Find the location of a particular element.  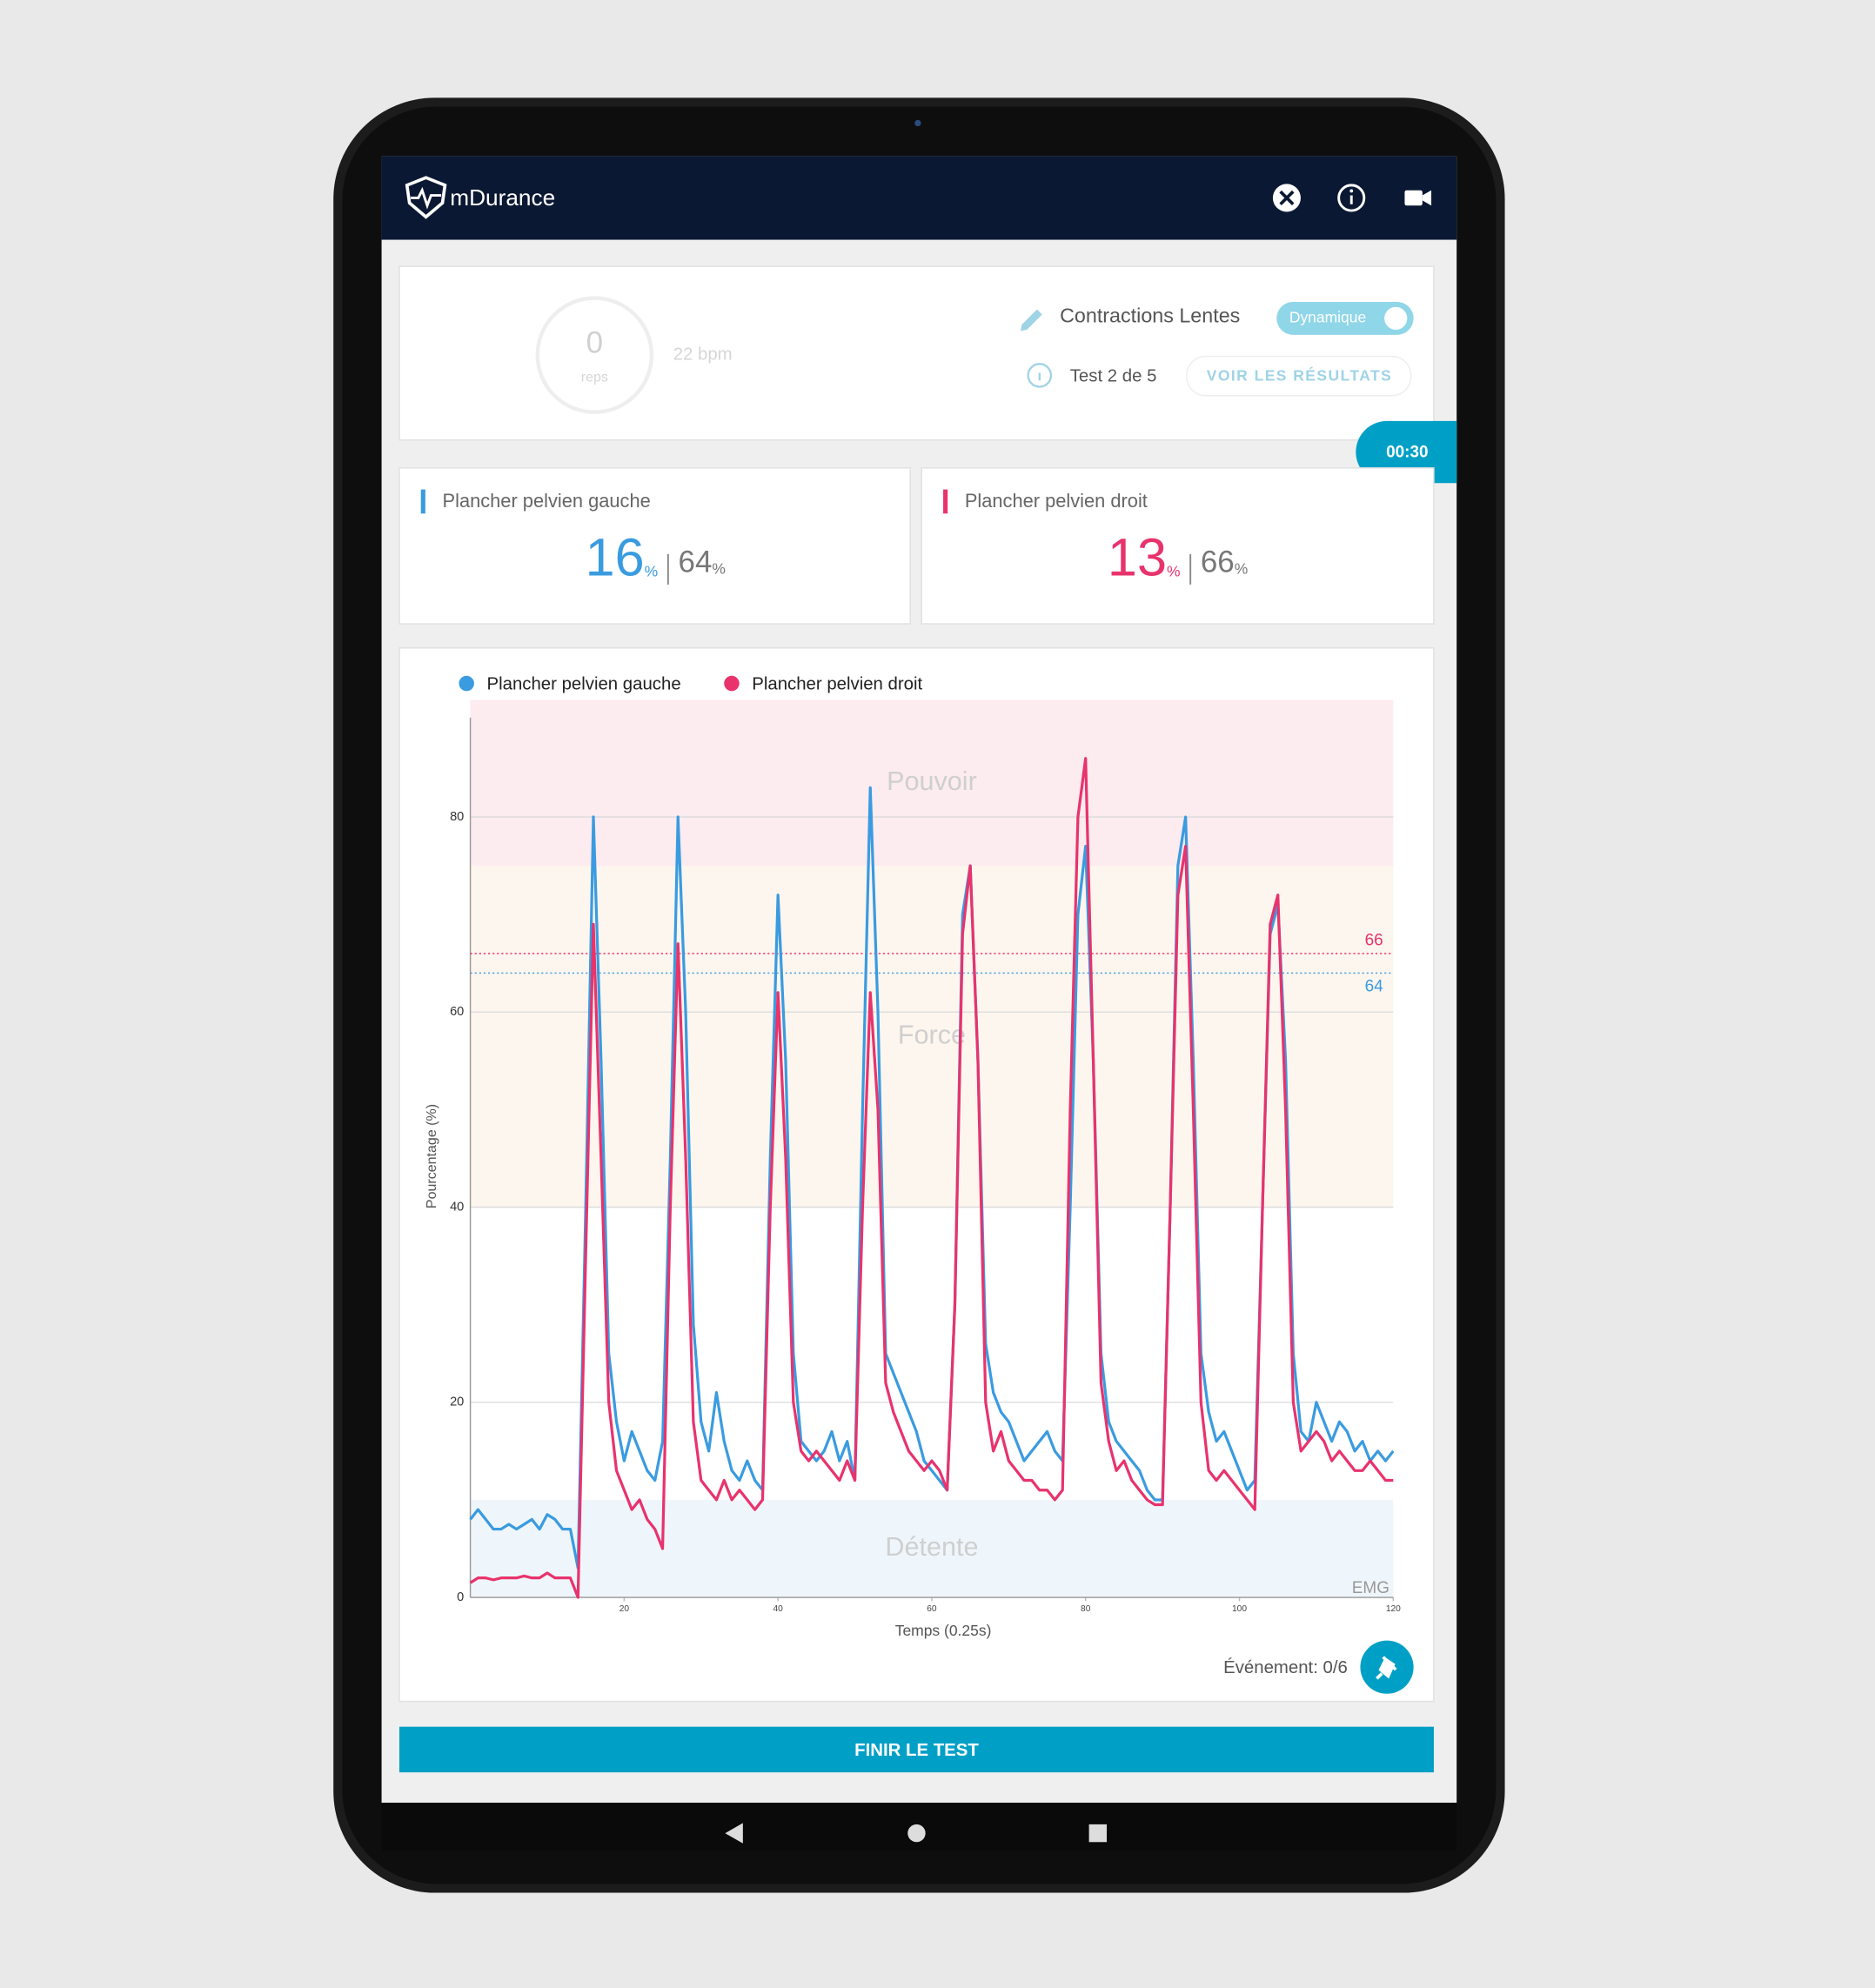

close-button is located at coordinates (1286, 198).